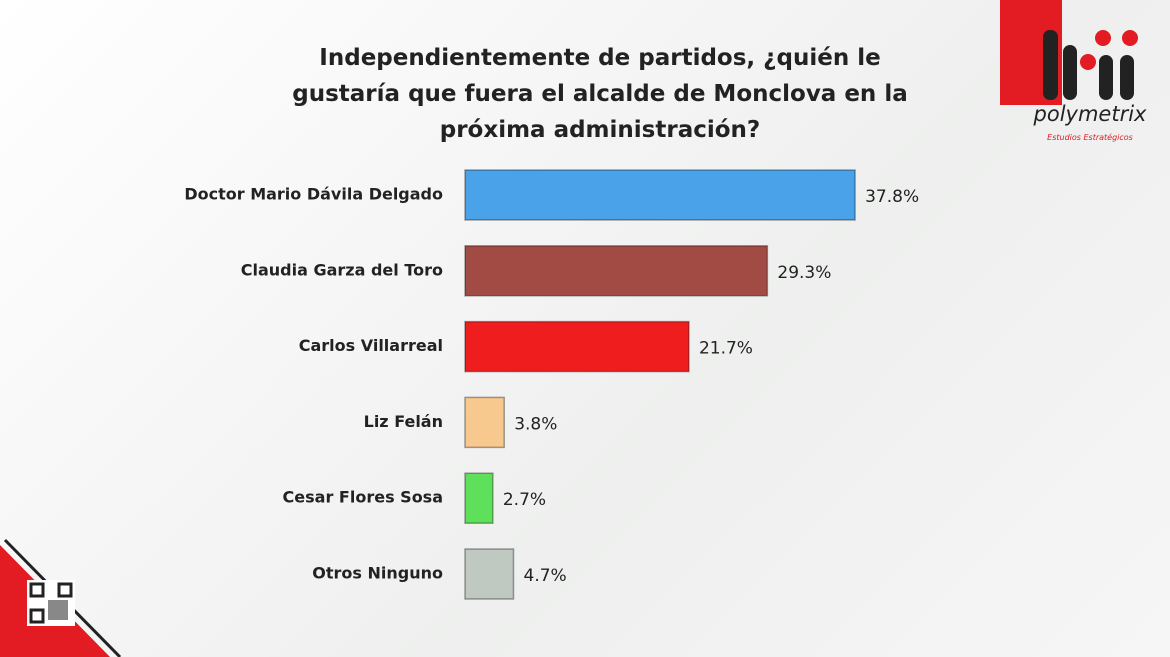 The image size is (1170, 657). Describe the element at coordinates (545, 576) in the screenshot. I see `value-label: 4.7%` at that location.